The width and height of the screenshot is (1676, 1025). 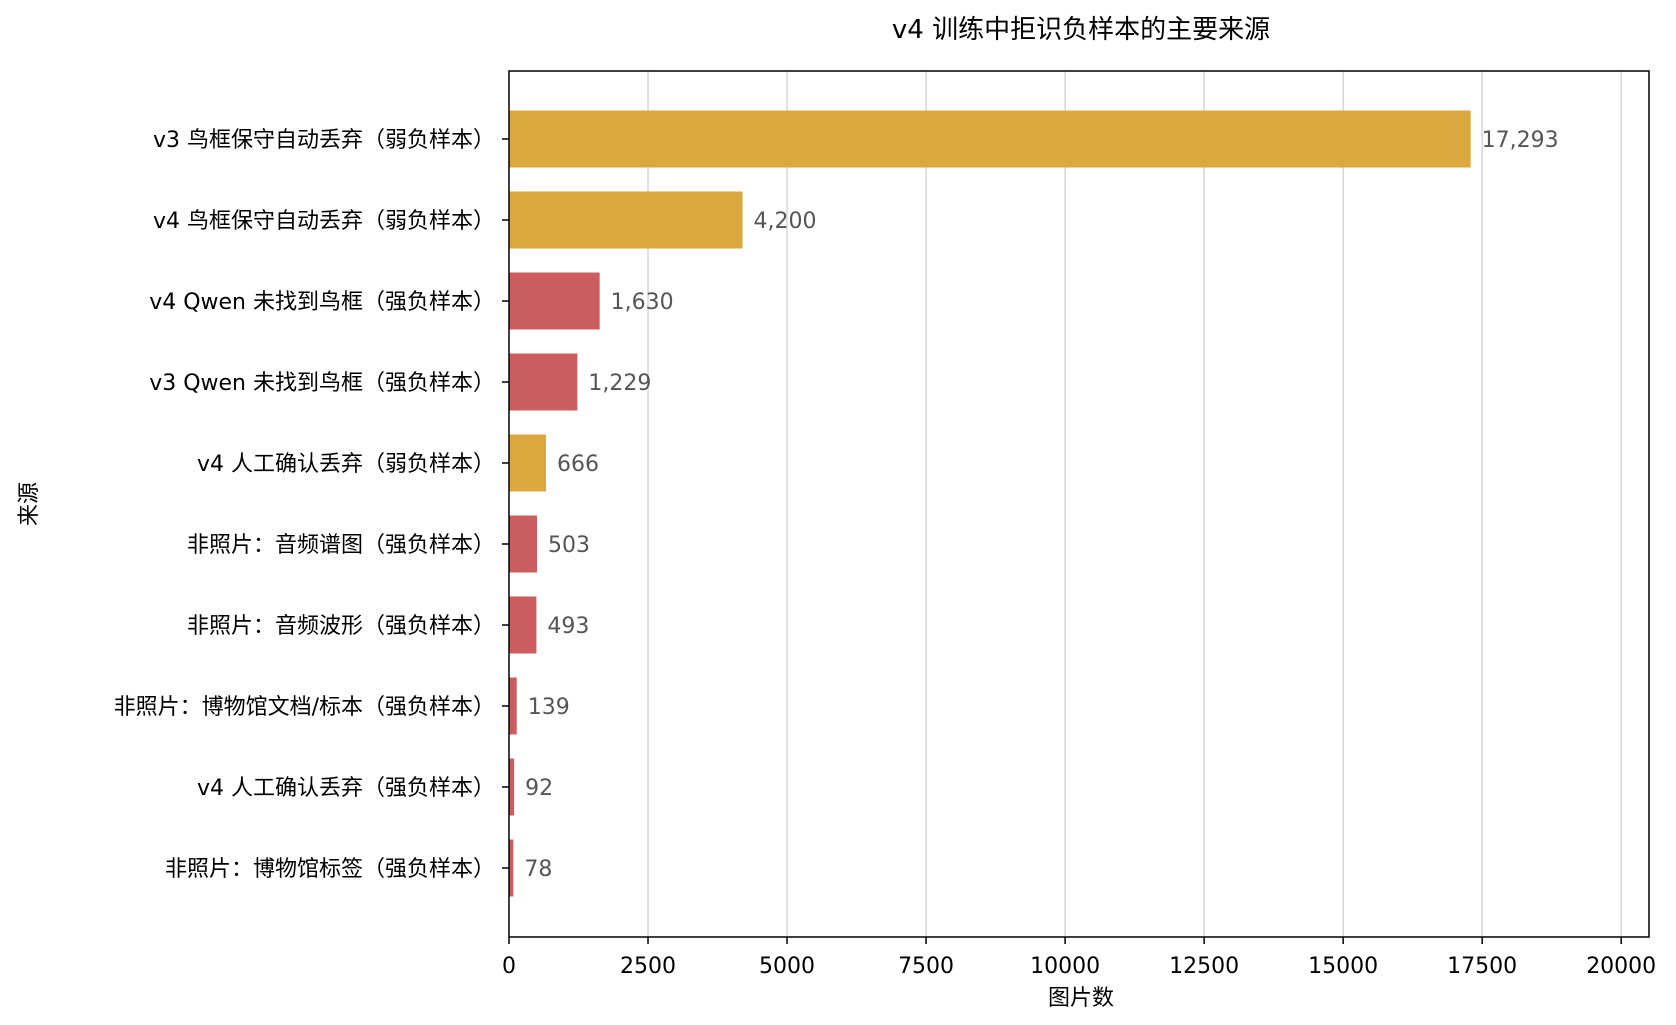 I want to click on value-label: 1,630, so click(x=642, y=302).